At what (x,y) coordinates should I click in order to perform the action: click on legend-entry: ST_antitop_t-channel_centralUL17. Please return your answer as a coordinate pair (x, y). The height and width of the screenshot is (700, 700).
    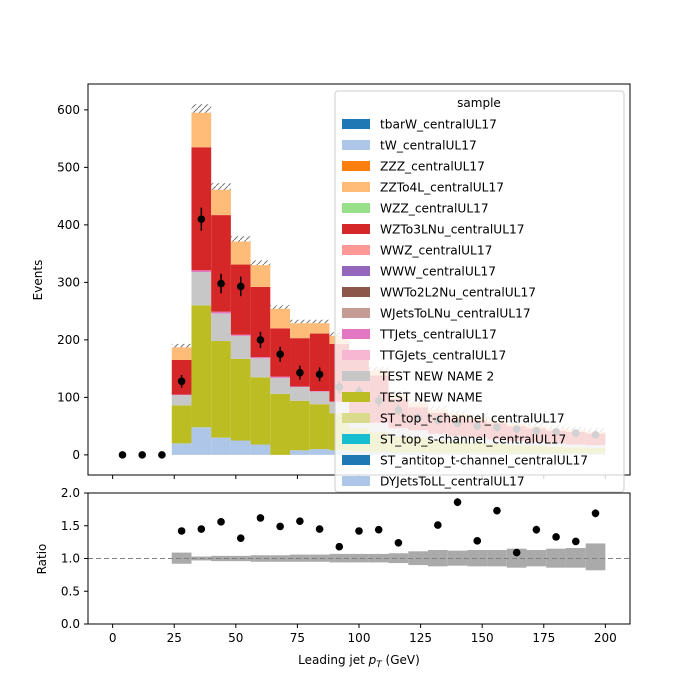
    Looking at the image, I should click on (465, 461).